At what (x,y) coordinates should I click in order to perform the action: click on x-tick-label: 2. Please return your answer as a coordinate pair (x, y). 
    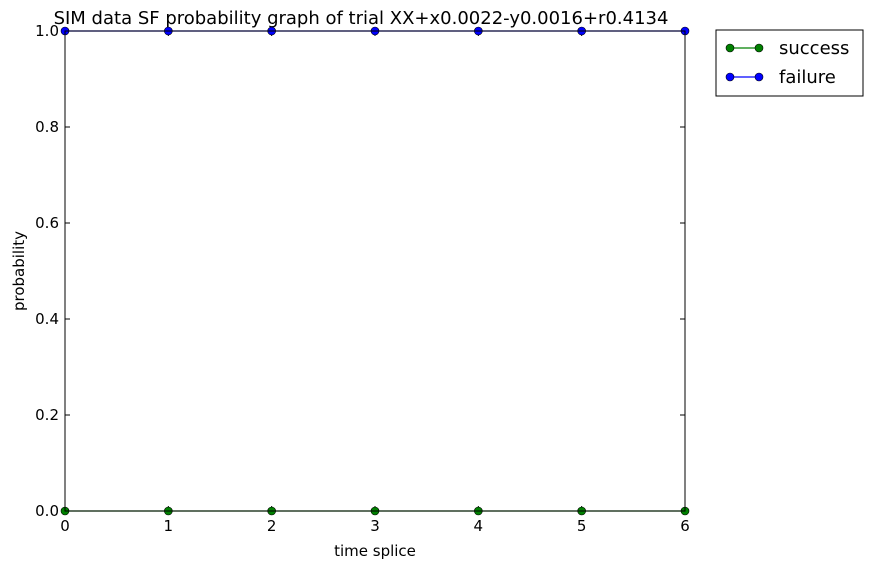
    Looking at the image, I should click on (272, 526).